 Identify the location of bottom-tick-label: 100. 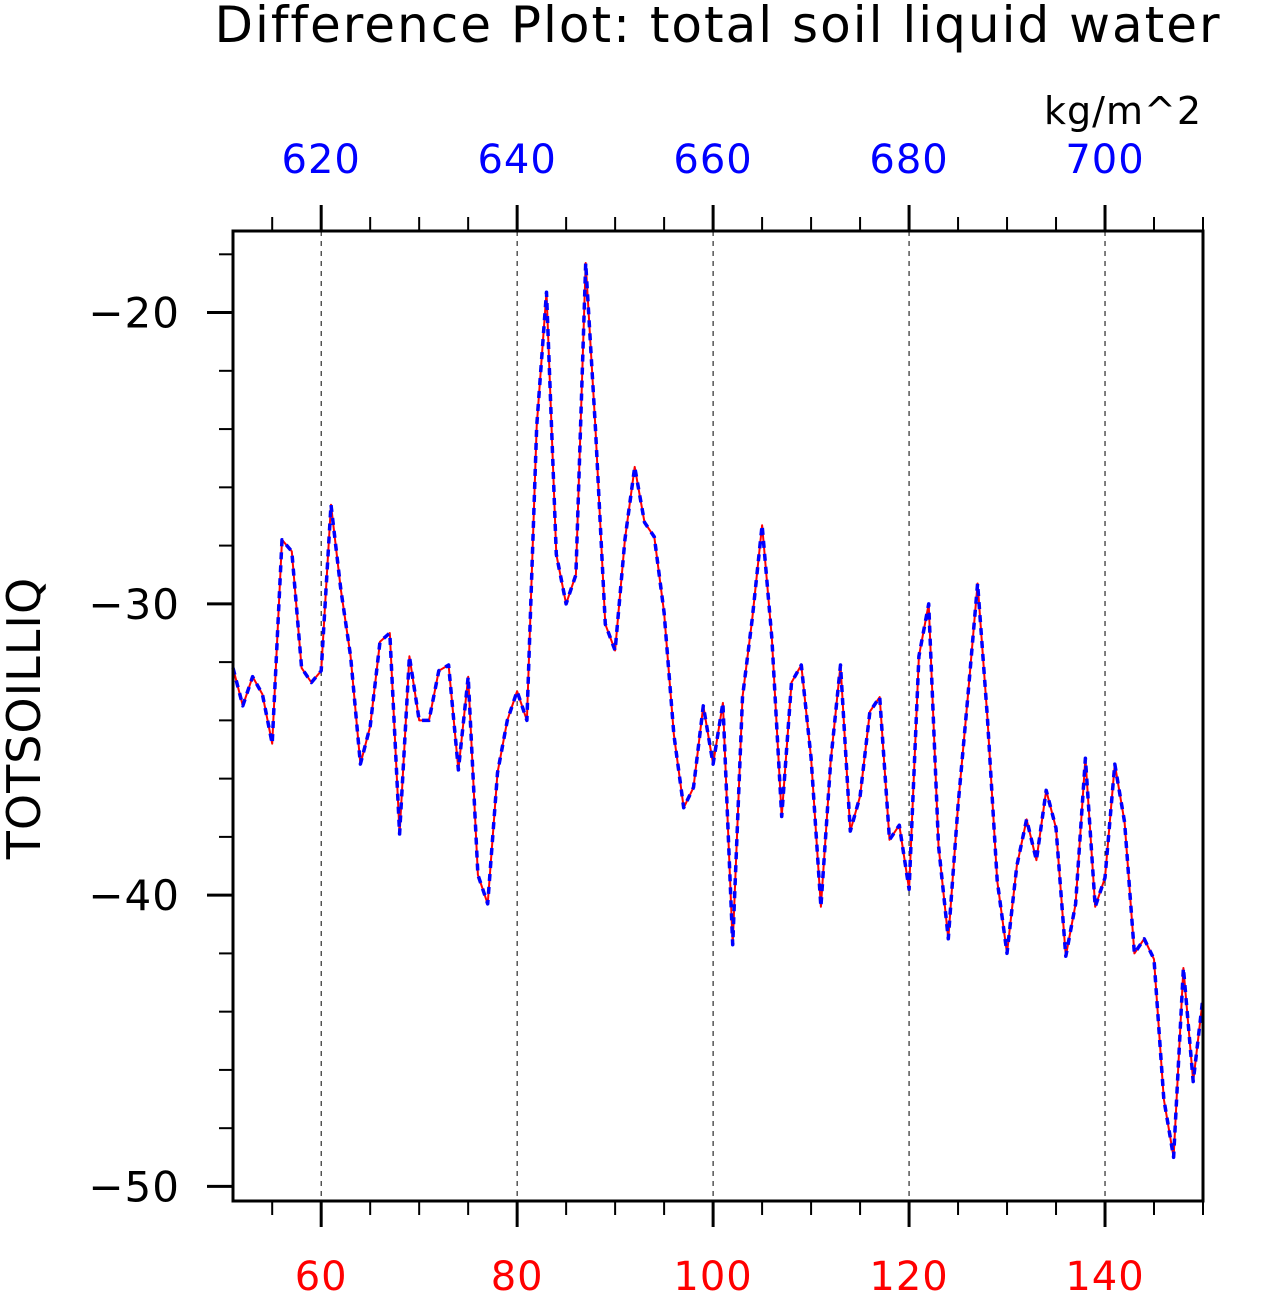
(712, 1273).